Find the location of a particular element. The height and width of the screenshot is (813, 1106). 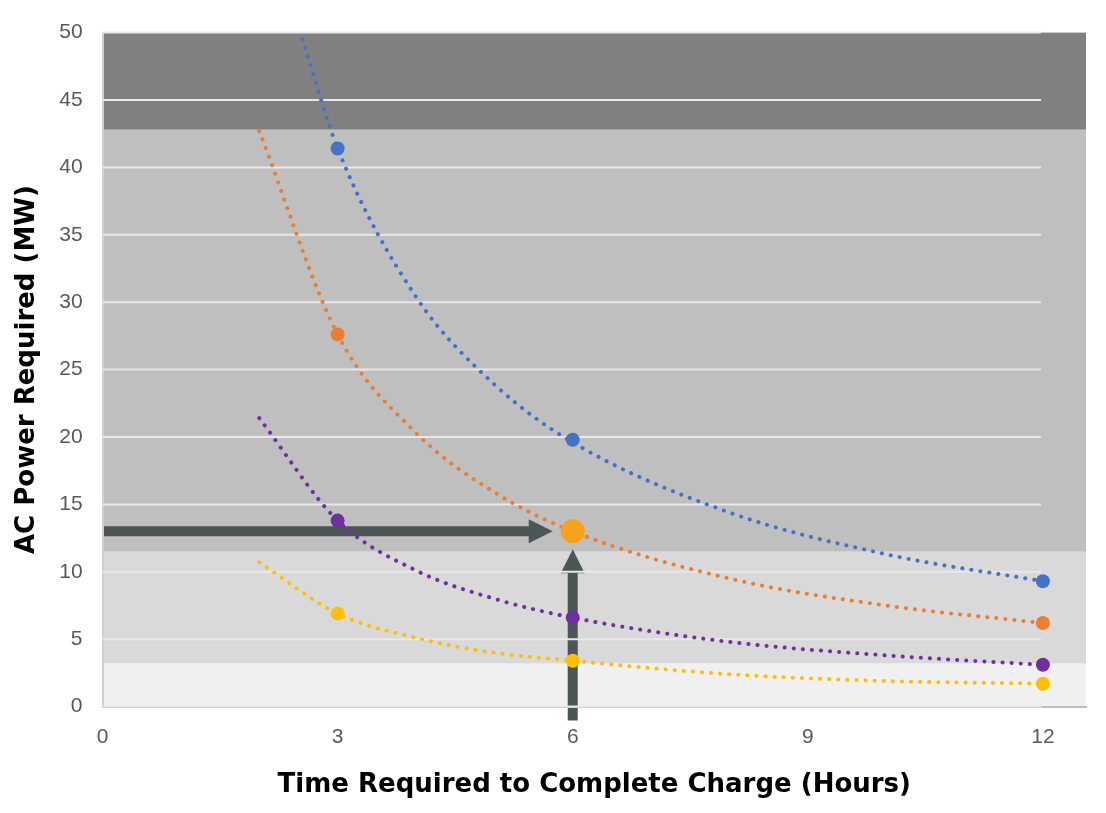

x-tick-label: 6 is located at coordinates (572, 735).